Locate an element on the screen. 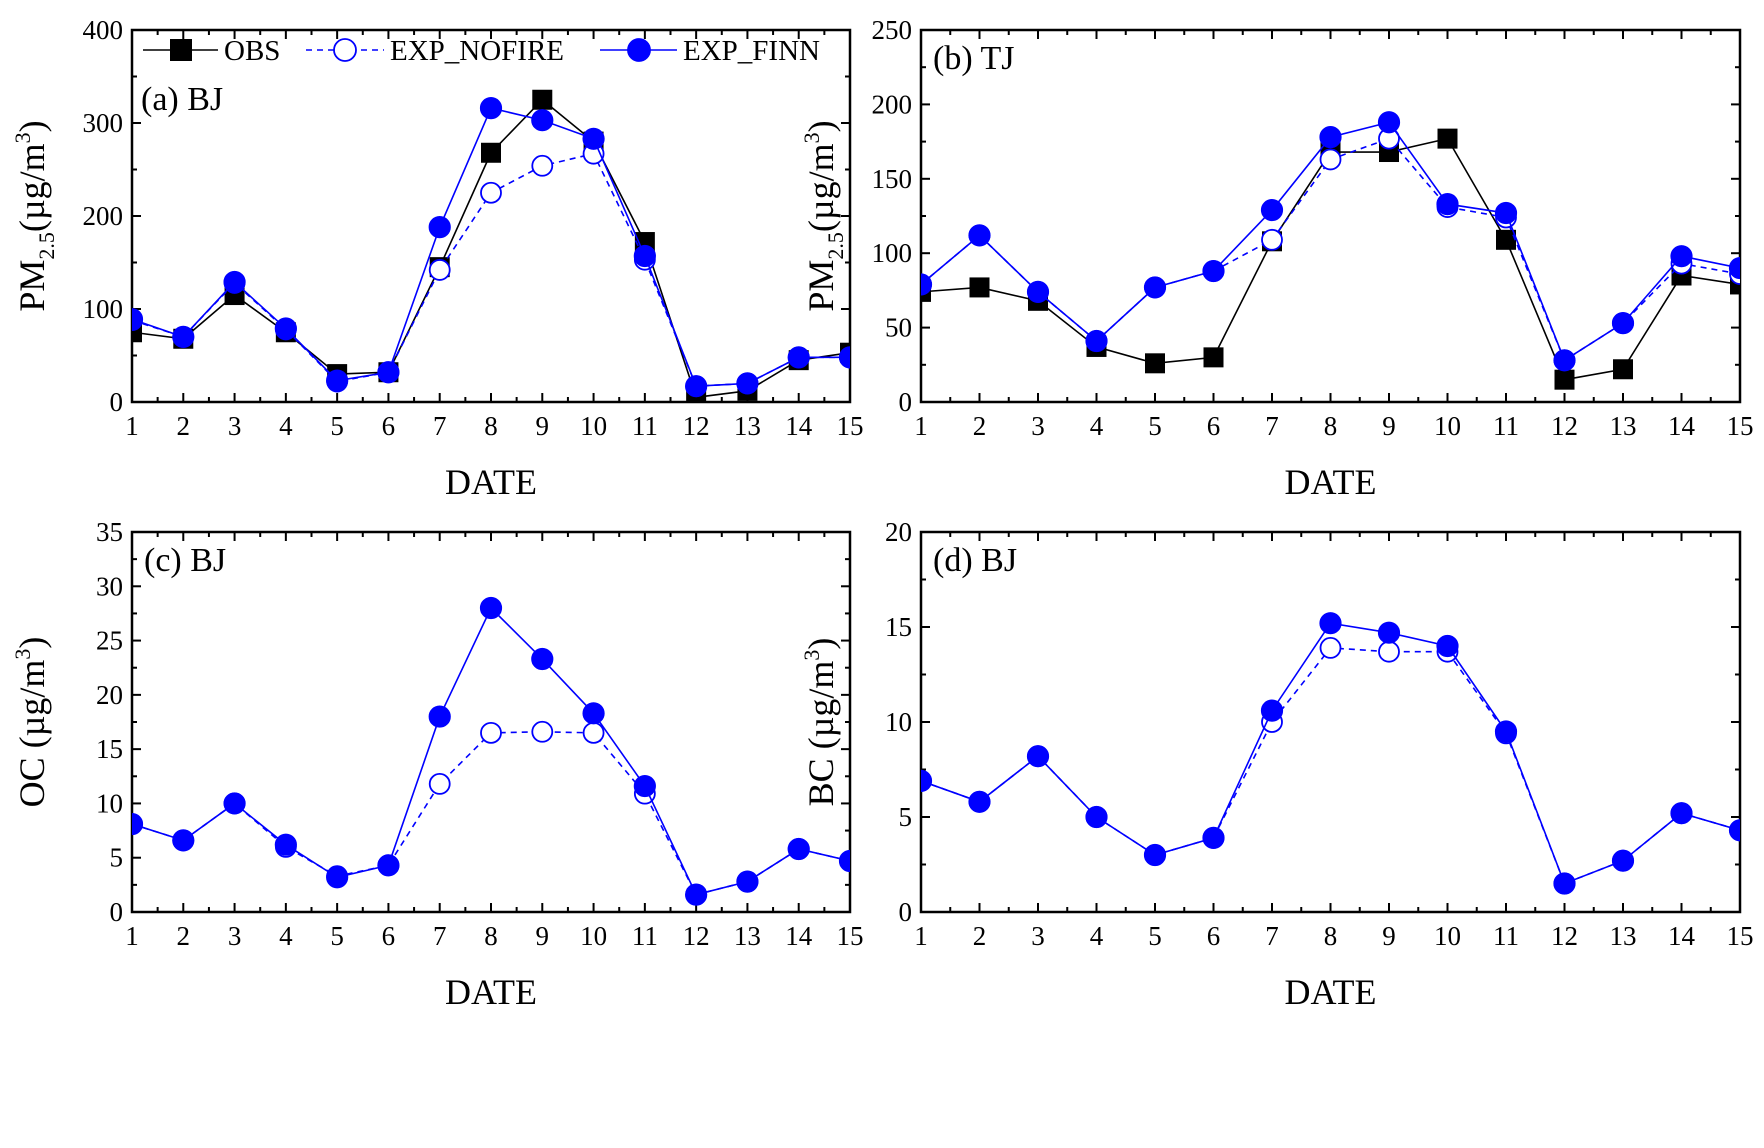 The height and width of the screenshot is (1148, 1764). x-tick-label: 8 is located at coordinates (1331, 936).